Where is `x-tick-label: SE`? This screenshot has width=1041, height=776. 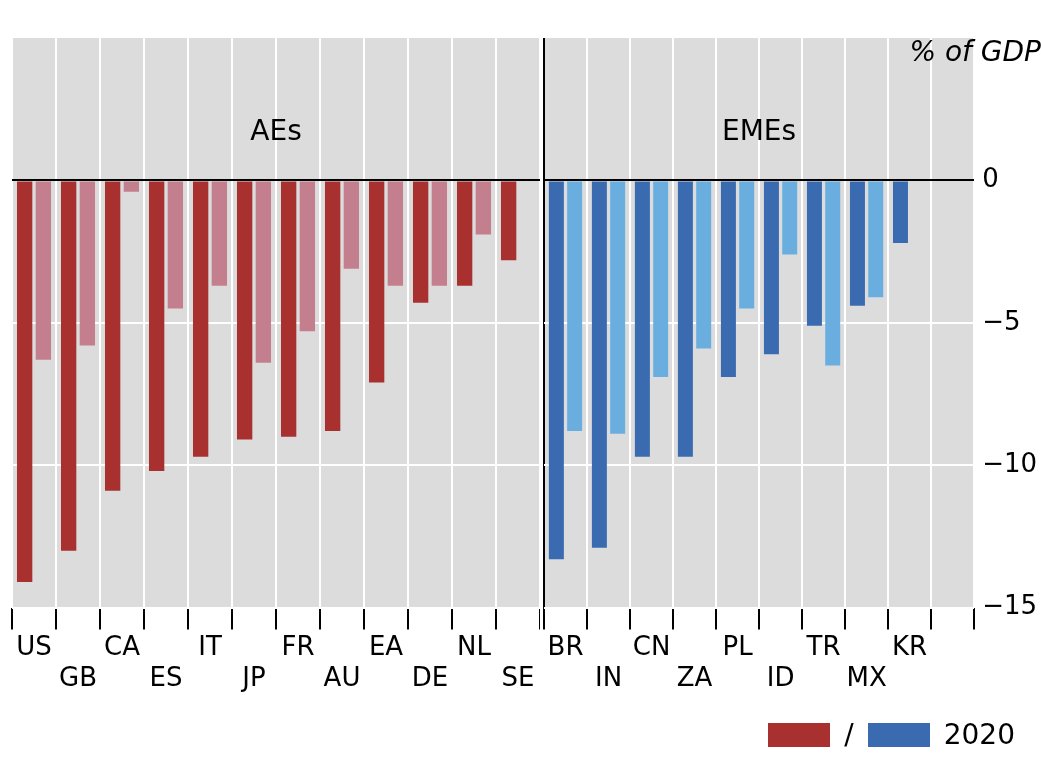
x-tick-label: SE is located at coordinates (518, 677).